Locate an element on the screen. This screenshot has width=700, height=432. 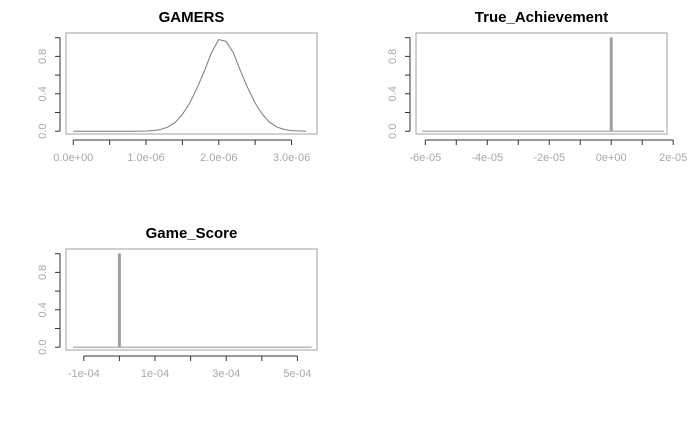
x-tick-label: 3.0e-06 is located at coordinates (291, 158).